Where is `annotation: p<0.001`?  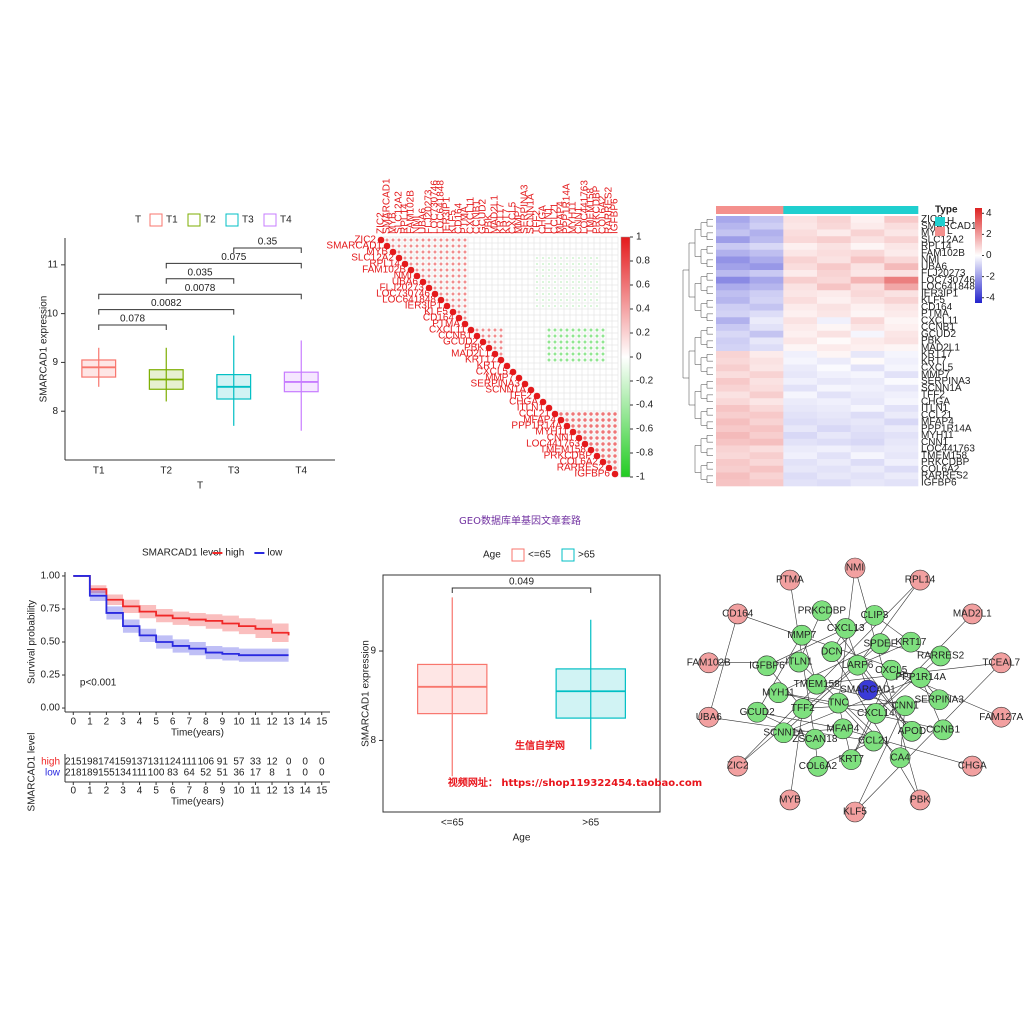 annotation: p<0.001 is located at coordinates (98, 683).